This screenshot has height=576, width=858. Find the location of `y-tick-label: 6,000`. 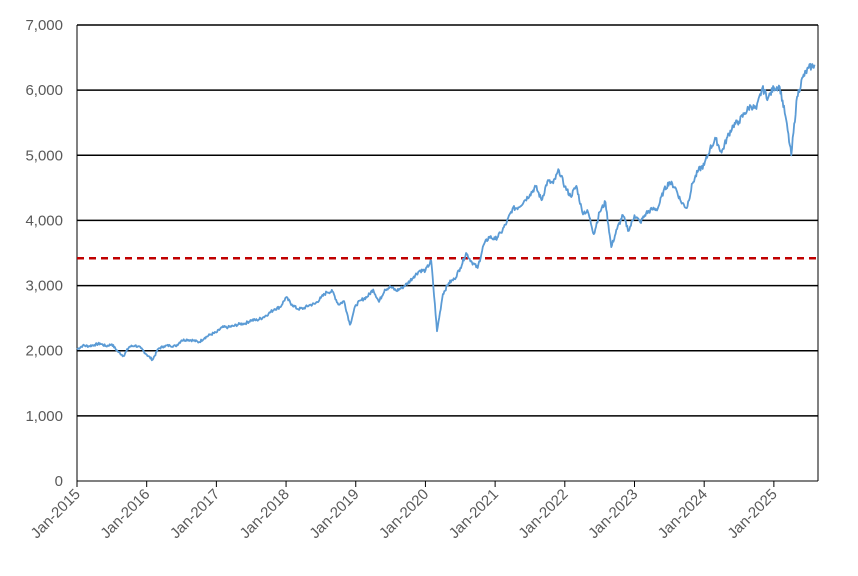

y-tick-label: 6,000 is located at coordinates (44, 90).